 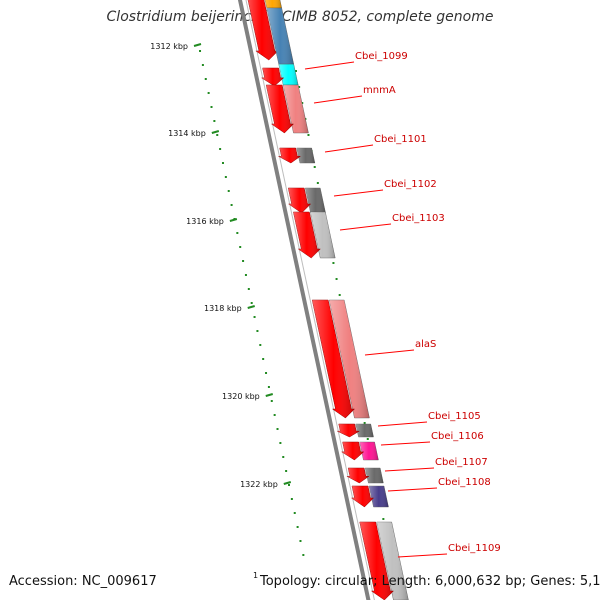 I want to click on gene-label: mnmA, so click(x=379, y=90).